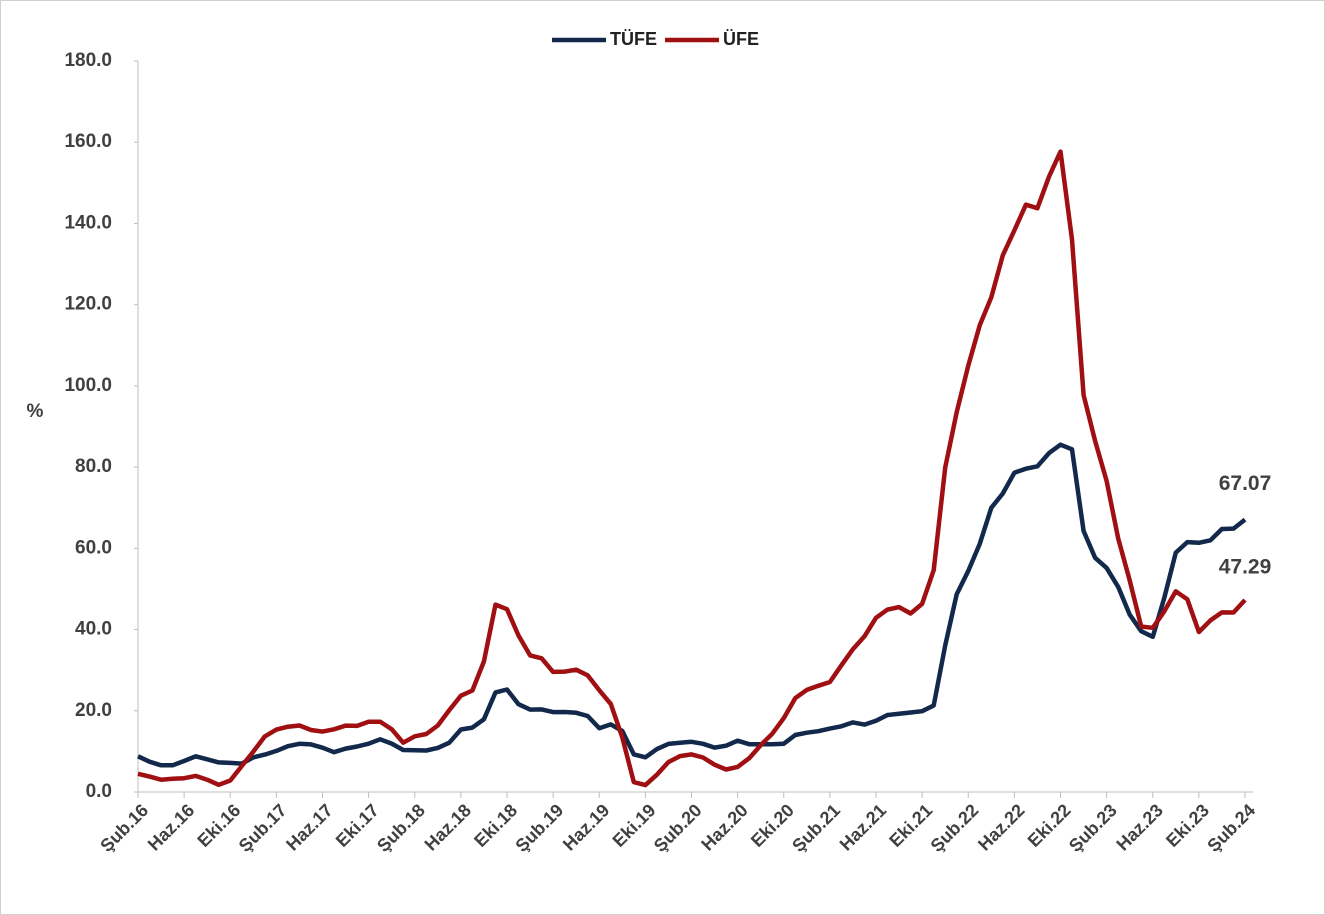 Image resolution: width=1325 pixels, height=915 pixels. Describe the element at coordinates (93, 710) in the screenshot. I see `y-tick-label: 20.0` at that location.